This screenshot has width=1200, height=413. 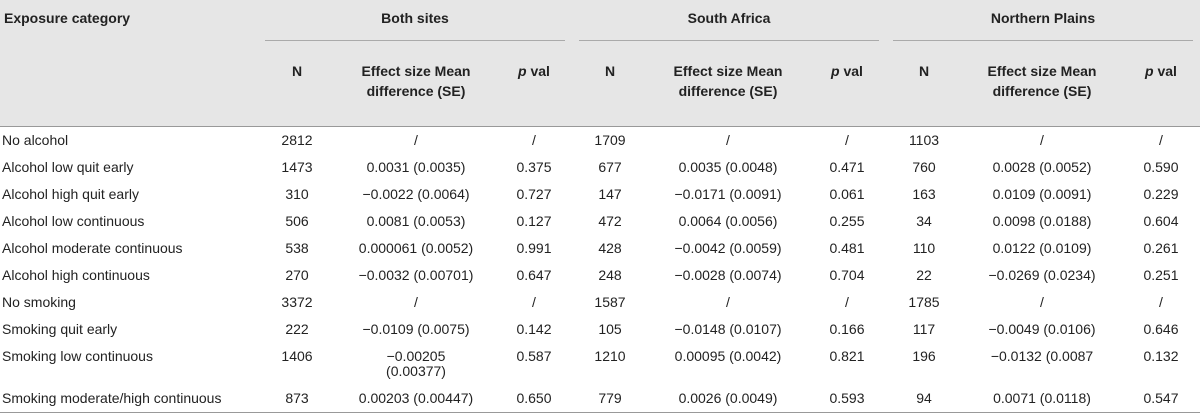 What do you see at coordinates (924, 140) in the screenshot?
I see `table-cell: 1103` at bounding box center [924, 140].